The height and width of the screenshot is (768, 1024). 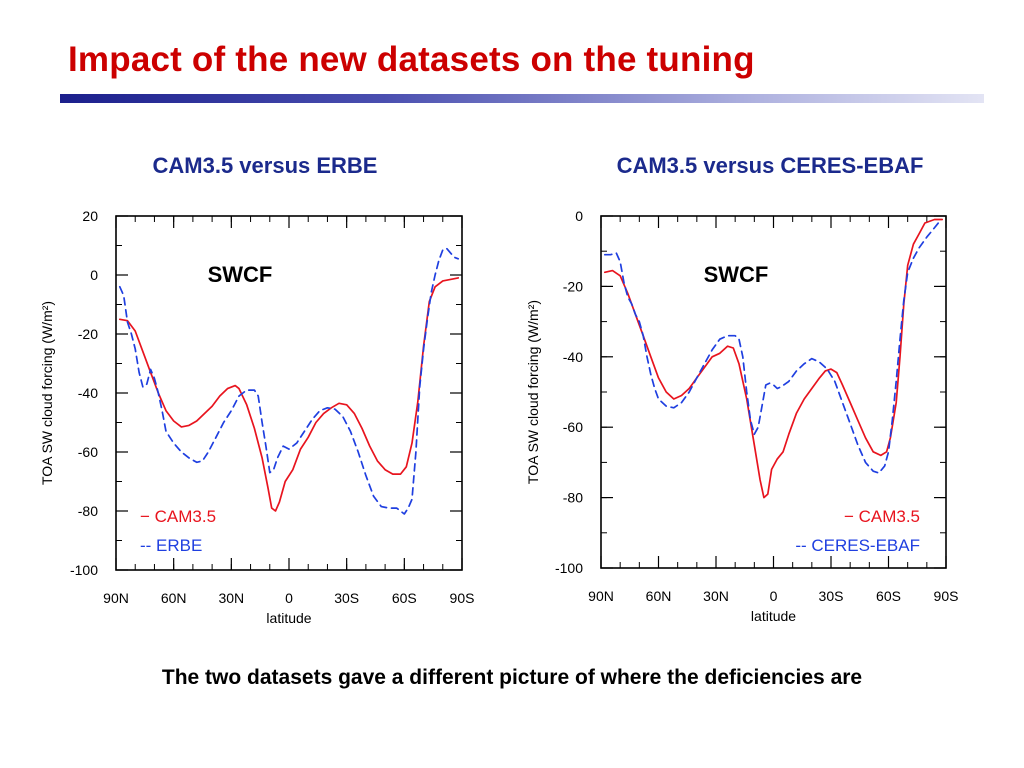 I want to click on legend-entry: -- CERES-EBAF, so click(x=857, y=545).